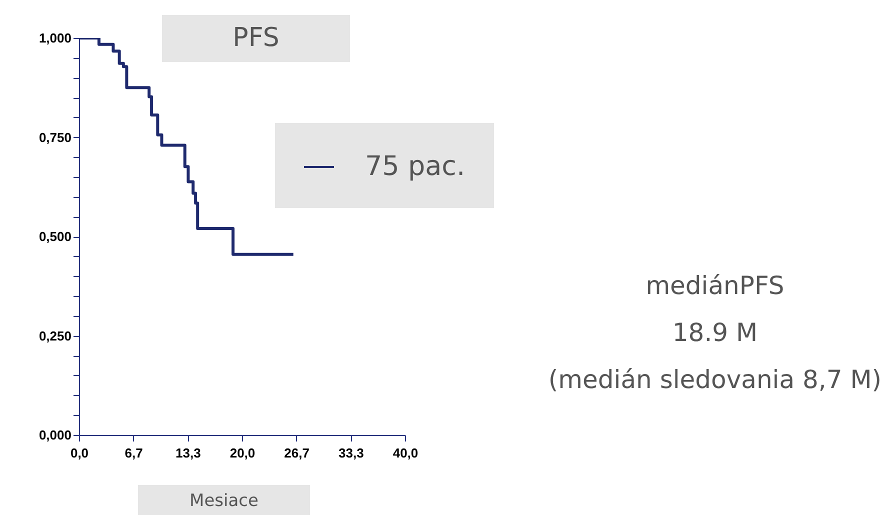  I want to click on text: (medián sledovania 8,7 M), so click(715, 380).